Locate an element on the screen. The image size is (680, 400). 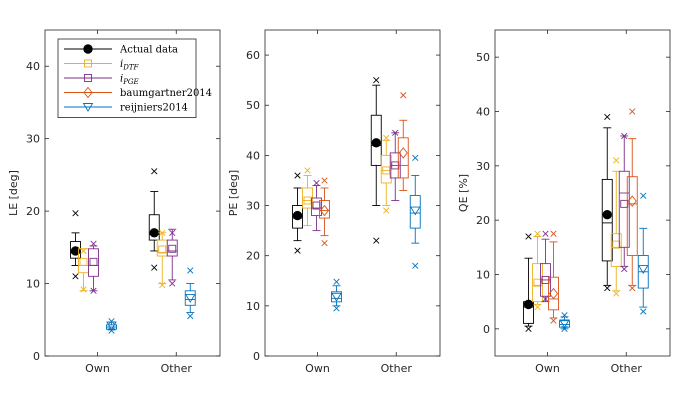
legend-subscript: PGE is located at coordinates (130, 82).